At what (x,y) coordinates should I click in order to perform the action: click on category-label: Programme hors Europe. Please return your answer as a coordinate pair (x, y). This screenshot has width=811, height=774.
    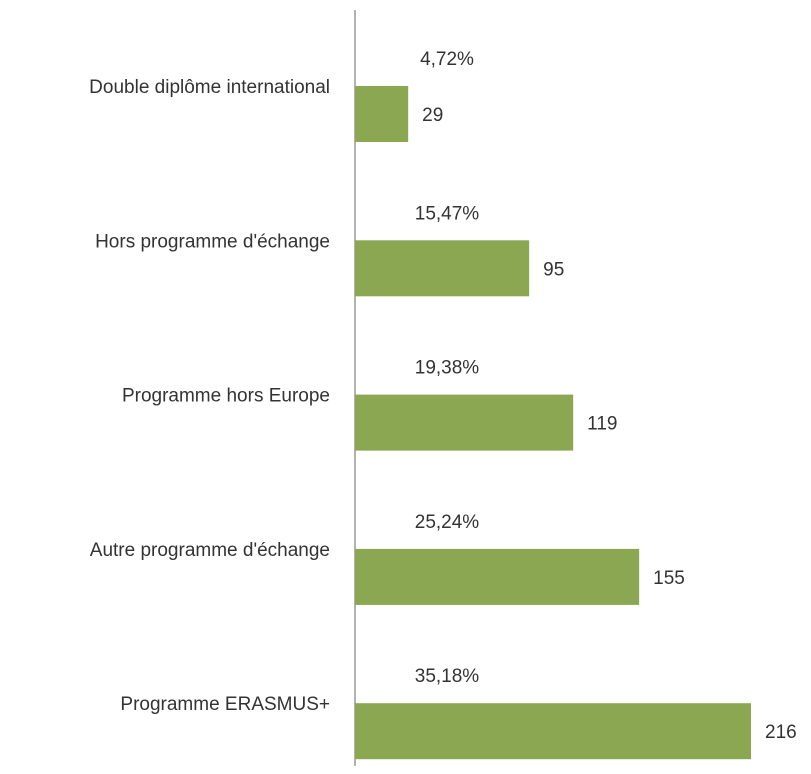
    Looking at the image, I should click on (226, 396).